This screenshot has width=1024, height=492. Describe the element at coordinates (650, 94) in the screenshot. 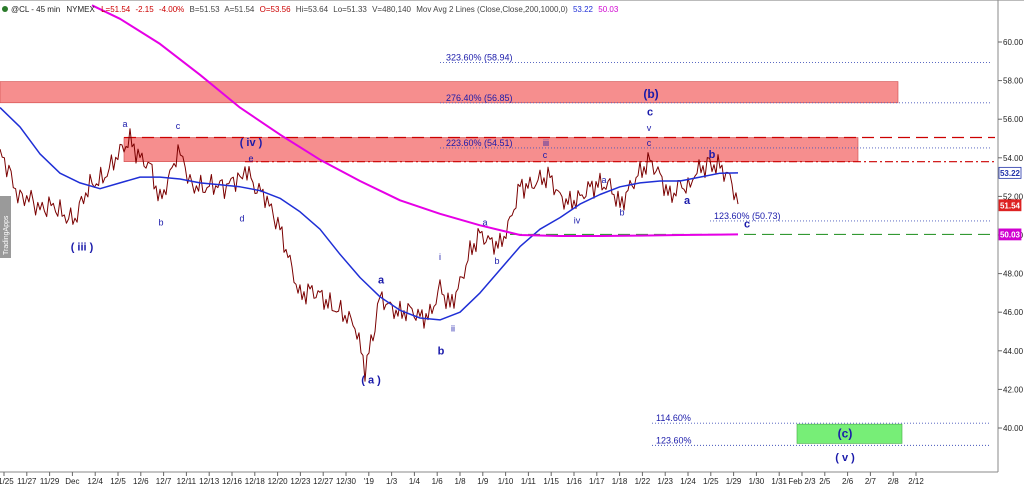

I see `wave-label: (b)` at that location.